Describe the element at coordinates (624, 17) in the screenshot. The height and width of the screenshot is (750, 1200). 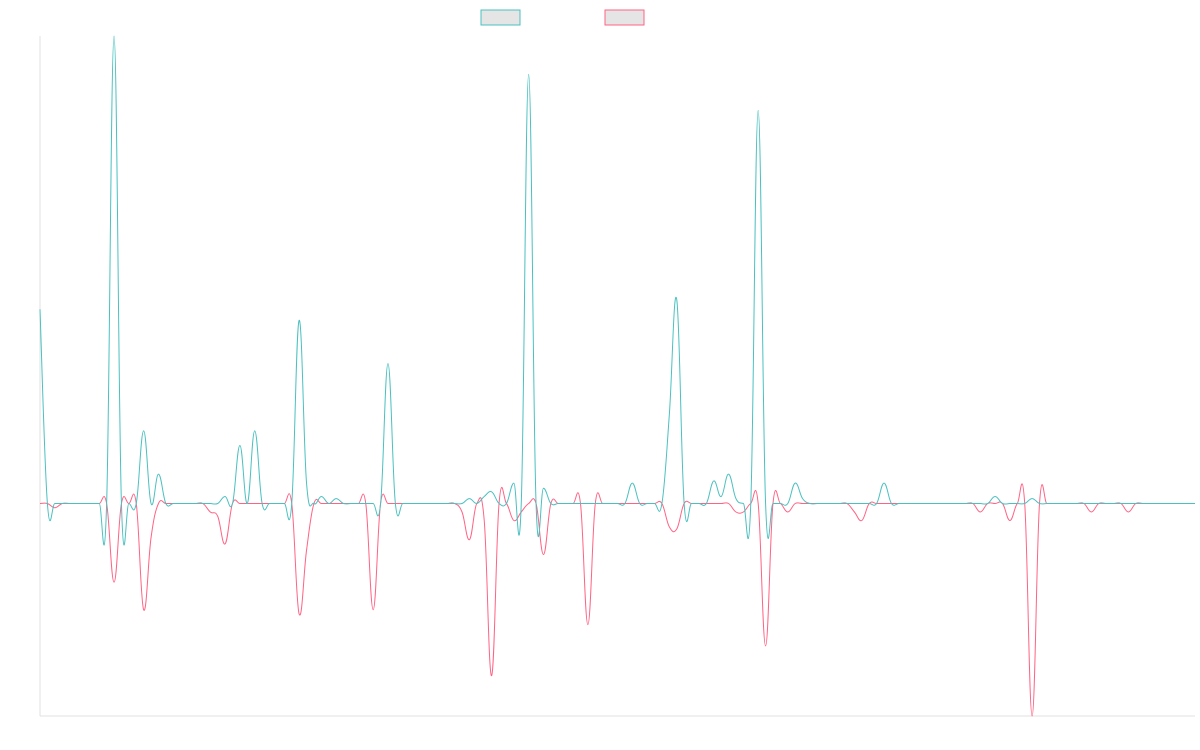
I see `legend-swatch-series-b` at that location.